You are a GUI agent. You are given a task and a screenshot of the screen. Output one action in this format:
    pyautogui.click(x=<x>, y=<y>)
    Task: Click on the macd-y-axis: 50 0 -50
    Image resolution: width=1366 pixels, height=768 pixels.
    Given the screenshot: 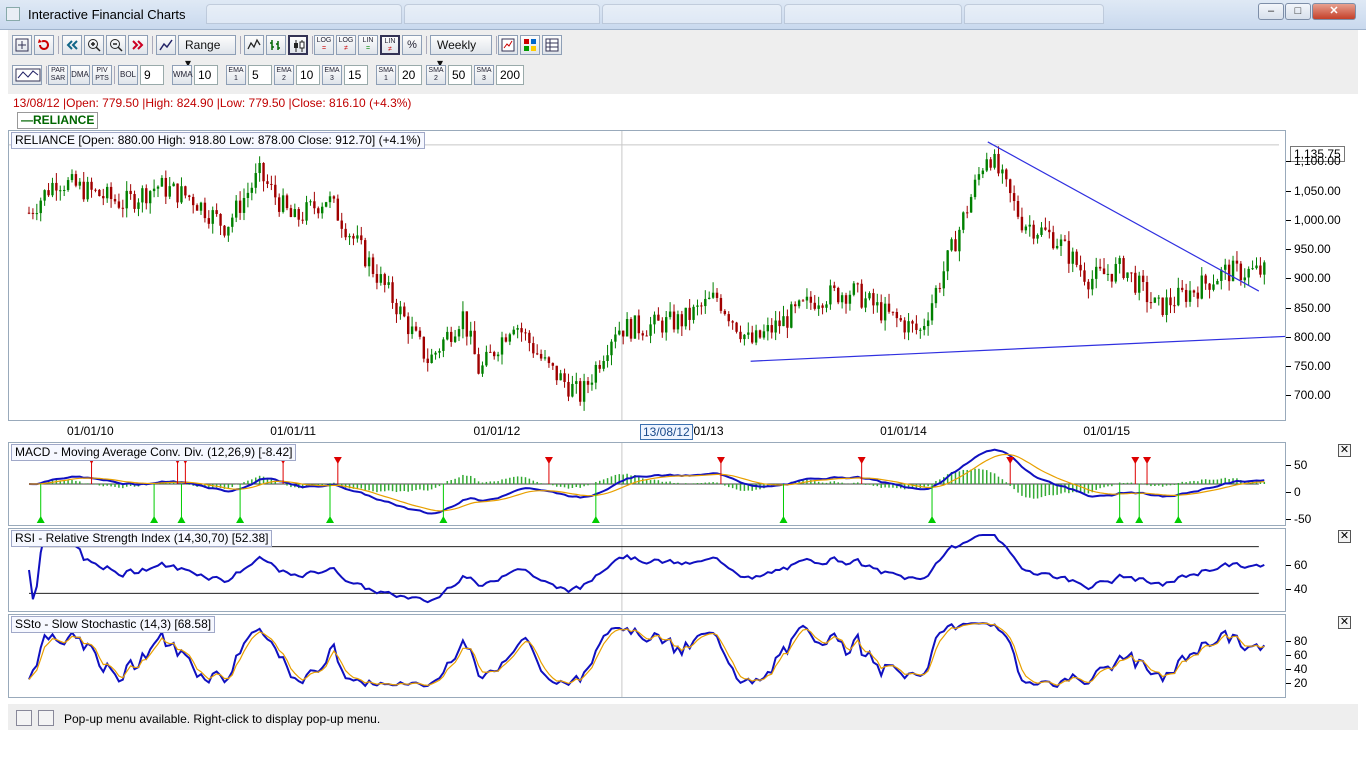 What is the action you would take?
    pyautogui.click(x=1321, y=484)
    